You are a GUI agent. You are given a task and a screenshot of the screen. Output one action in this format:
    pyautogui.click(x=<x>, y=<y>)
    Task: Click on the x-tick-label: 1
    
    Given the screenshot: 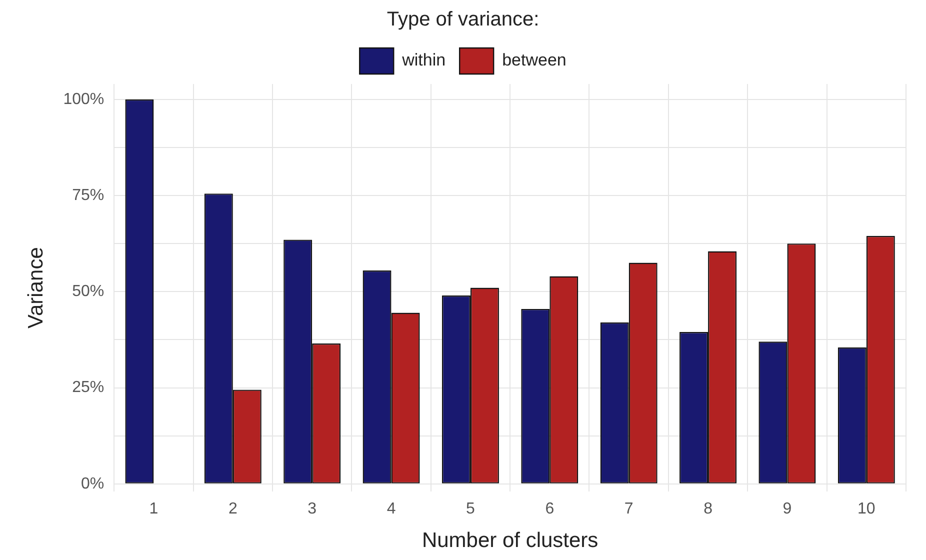 What is the action you would take?
    pyautogui.click(x=153, y=509)
    